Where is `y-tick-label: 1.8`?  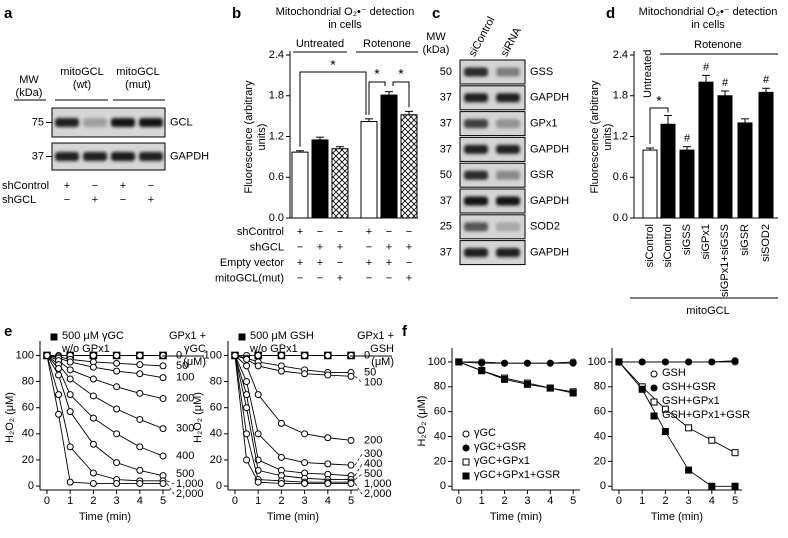
y-tick-label: 1.8 is located at coordinates (276, 96).